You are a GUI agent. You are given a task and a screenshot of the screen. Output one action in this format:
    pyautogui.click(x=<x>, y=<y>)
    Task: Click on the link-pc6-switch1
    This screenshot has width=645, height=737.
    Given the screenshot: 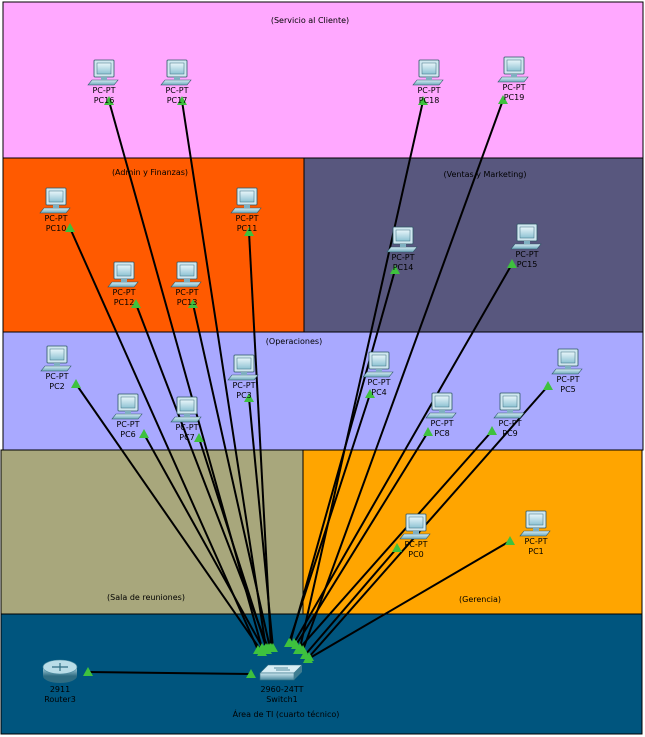 What is the action you would take?
    pyautogui.click(x=204, y=542)
    